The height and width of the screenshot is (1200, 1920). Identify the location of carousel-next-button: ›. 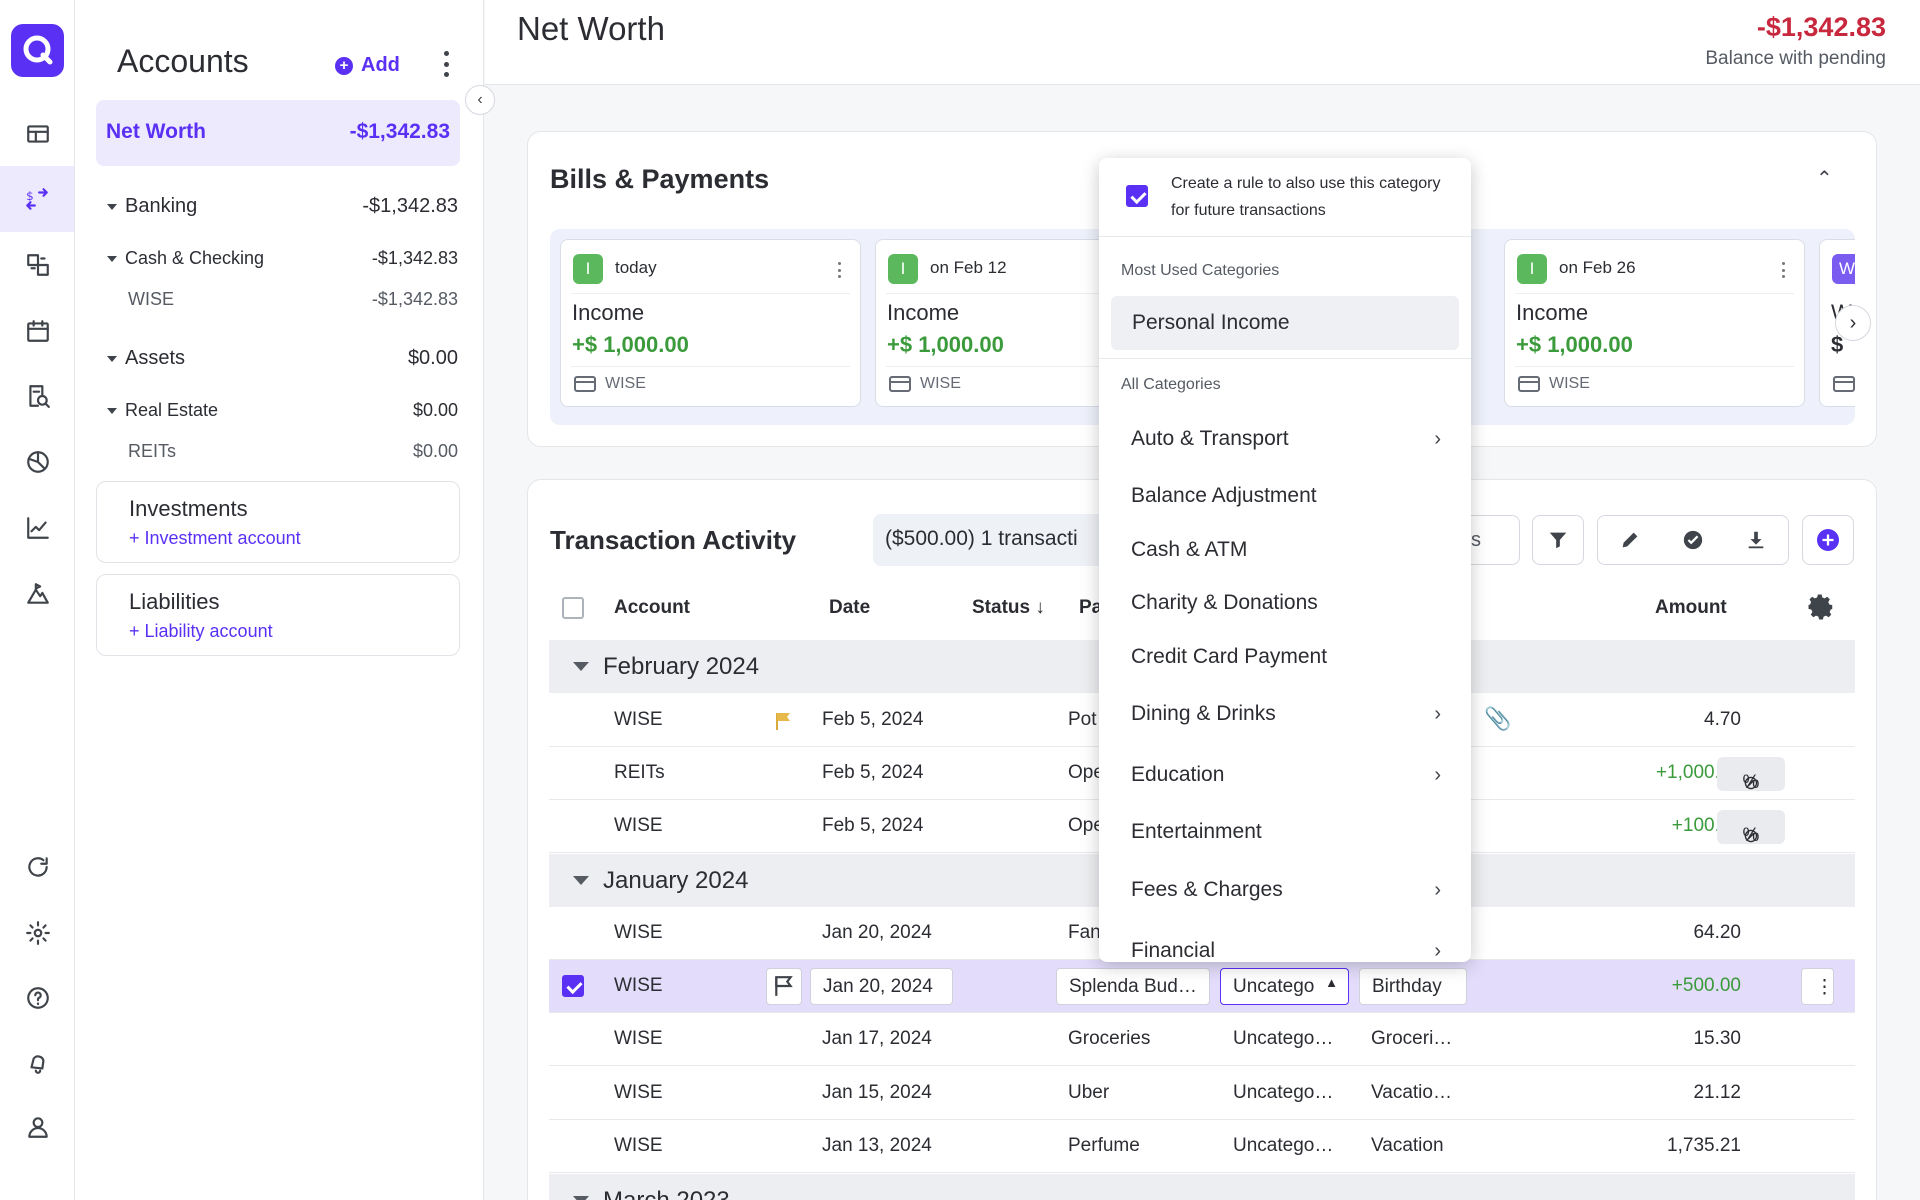
(1853, 323).